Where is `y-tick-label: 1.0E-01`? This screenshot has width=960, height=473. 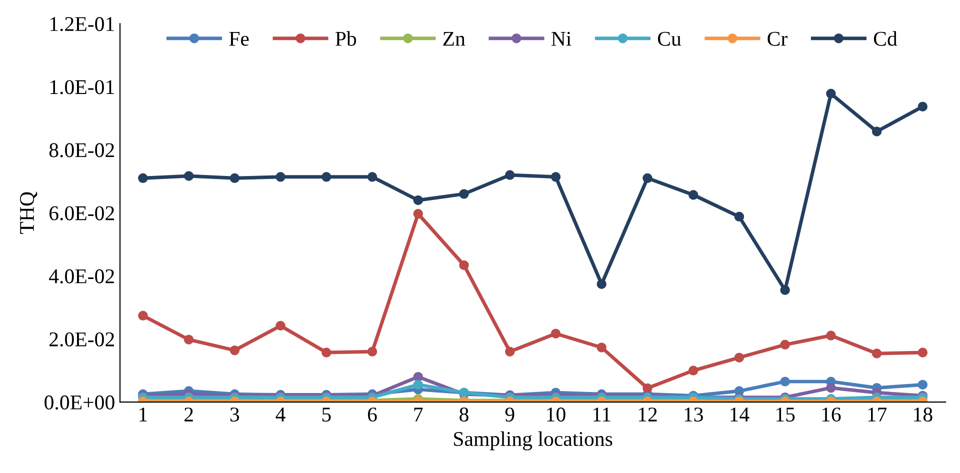
y-tick-label: 1.0E-01 is located at coordinates (82, 87).